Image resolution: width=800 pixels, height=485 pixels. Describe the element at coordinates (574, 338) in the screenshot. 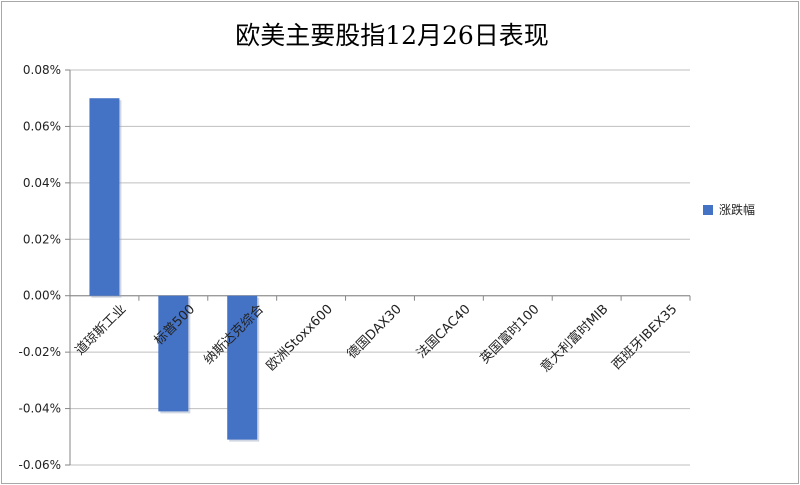

I see `x-tick-label: 意大利富时MIB` at that location.